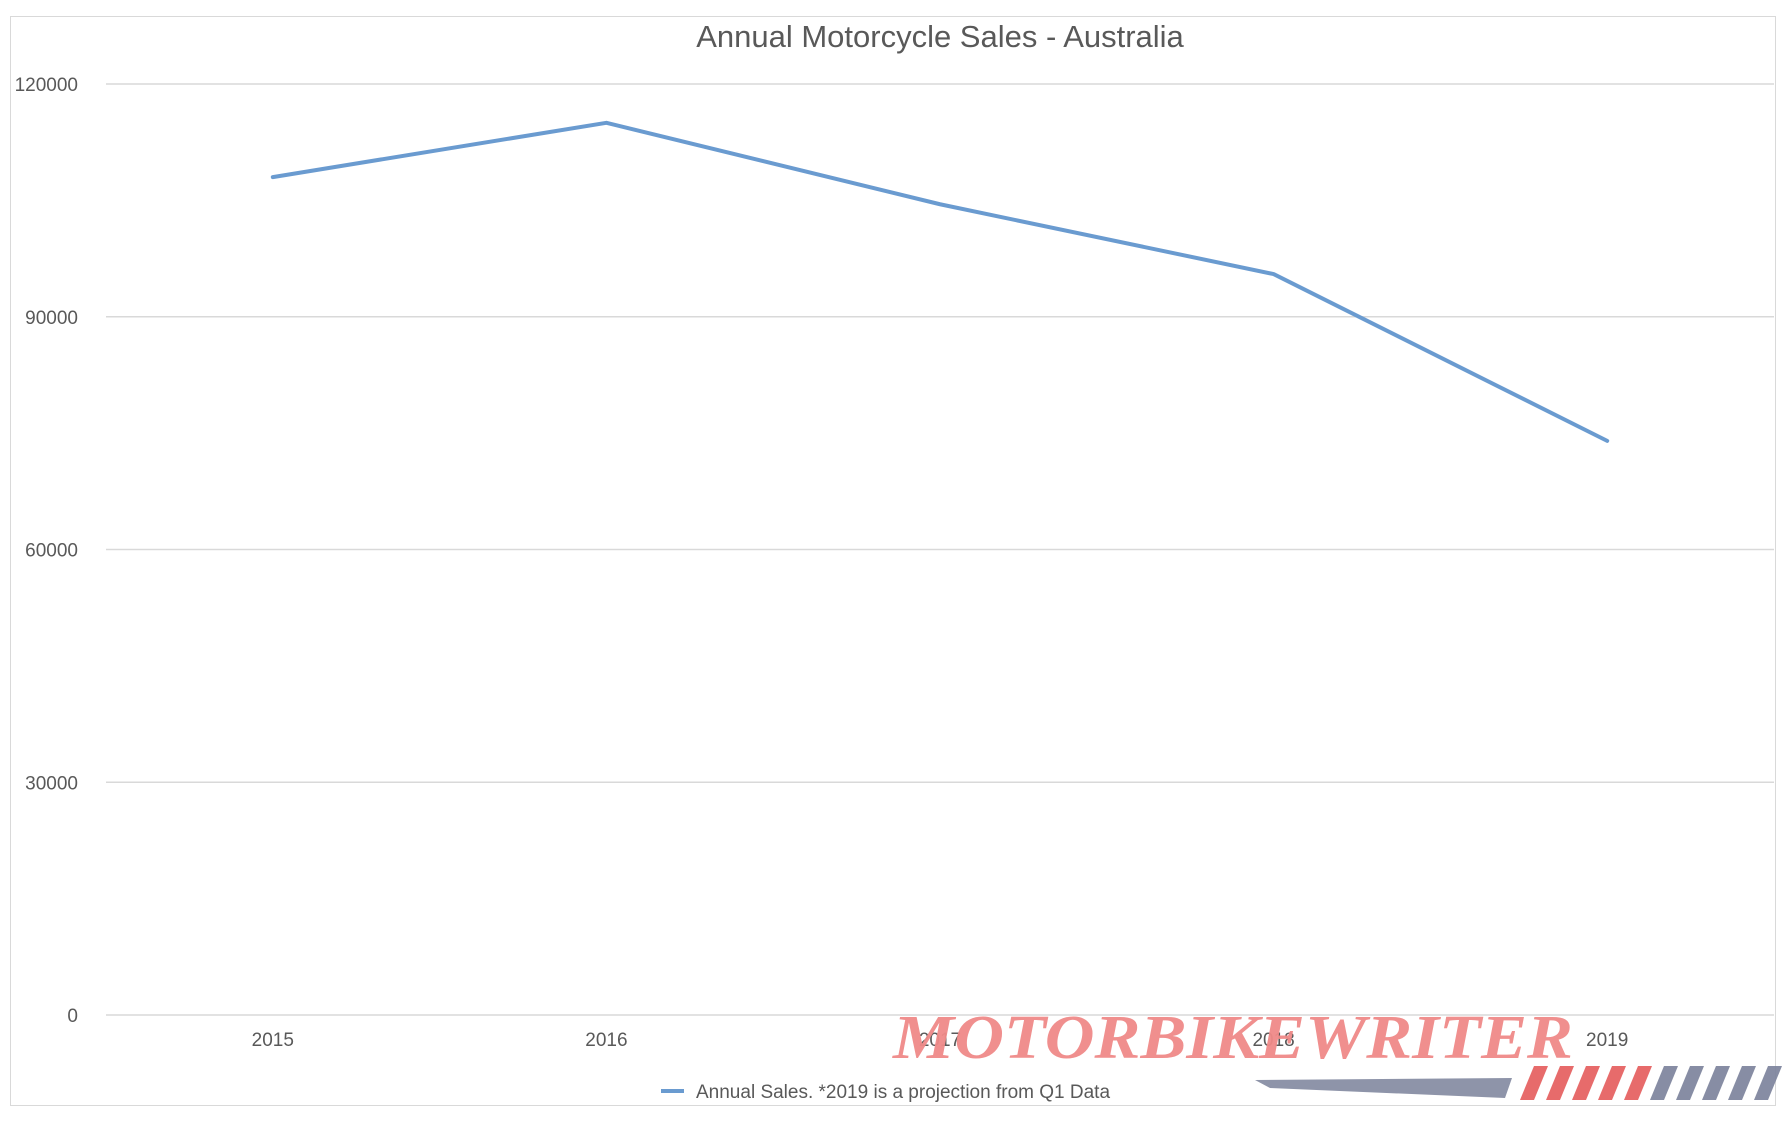  I want to click on x-tick-label: 2015, so click(273, 1040).